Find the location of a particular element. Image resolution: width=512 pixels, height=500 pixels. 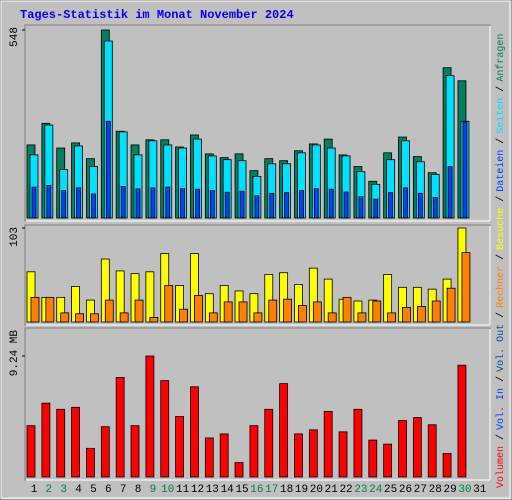

x-tick-label: 22 is located at coordinates (345, 490).